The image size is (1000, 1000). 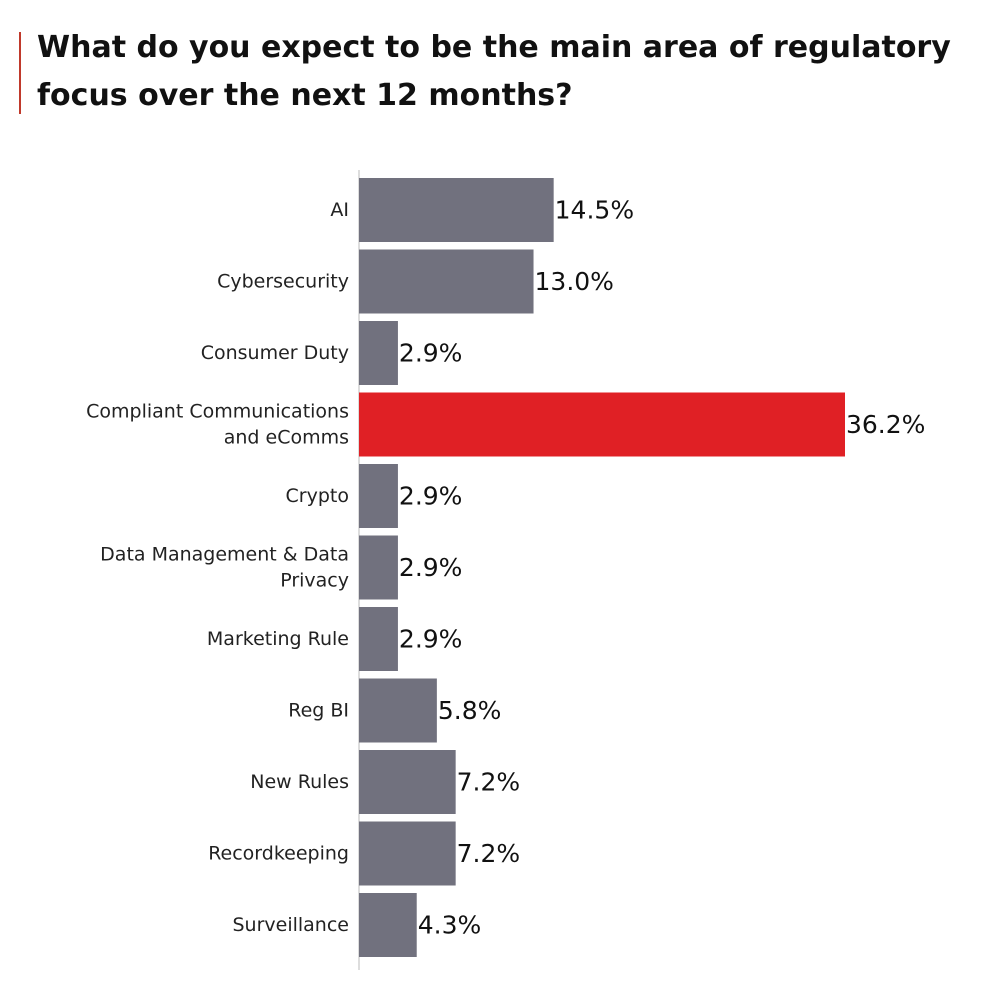 What do you see at coordinates (317, 496) in the screenshot?
I see `category-label: Crypto` at bounding box center [317, 496].